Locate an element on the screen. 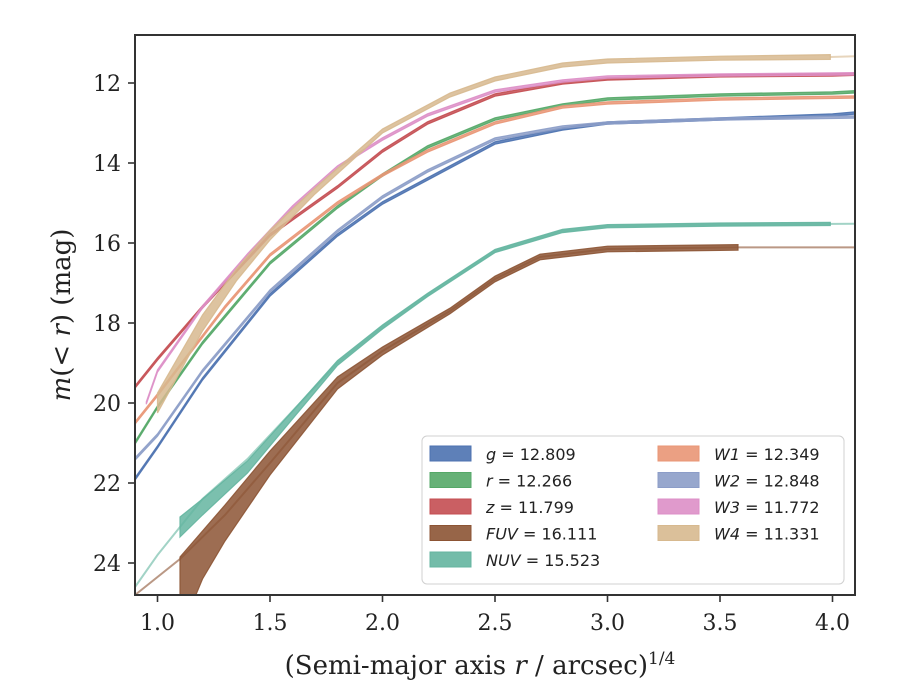 Image resolution: width=900 pixels, height=700 pixels. y-axis-title: m(< r) (mag) is located at coordinates (62, 315).